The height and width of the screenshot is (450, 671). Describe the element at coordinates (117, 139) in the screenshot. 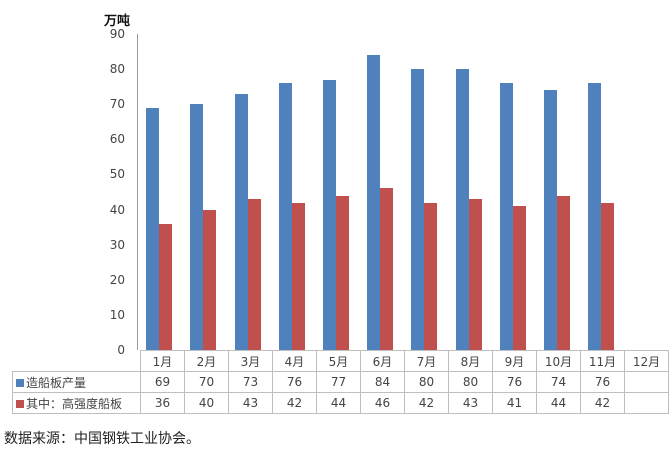

I see `y-tick-label: 60` at that location.